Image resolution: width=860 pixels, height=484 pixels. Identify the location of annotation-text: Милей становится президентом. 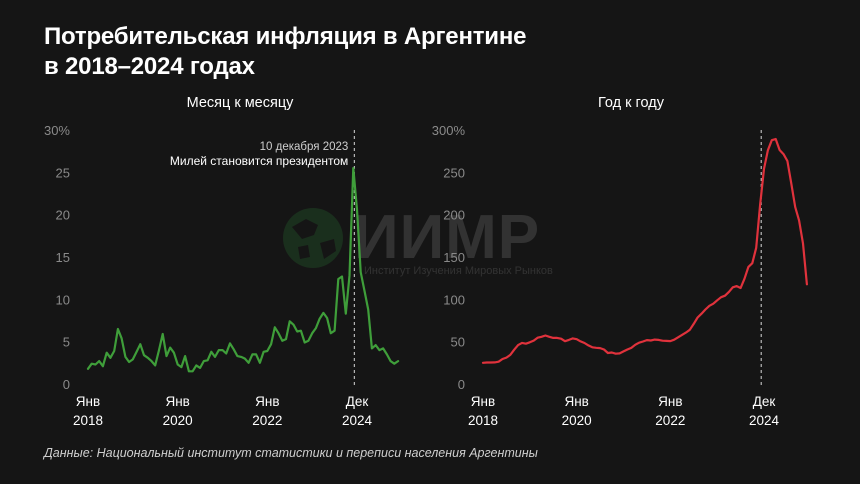
(259, 161).